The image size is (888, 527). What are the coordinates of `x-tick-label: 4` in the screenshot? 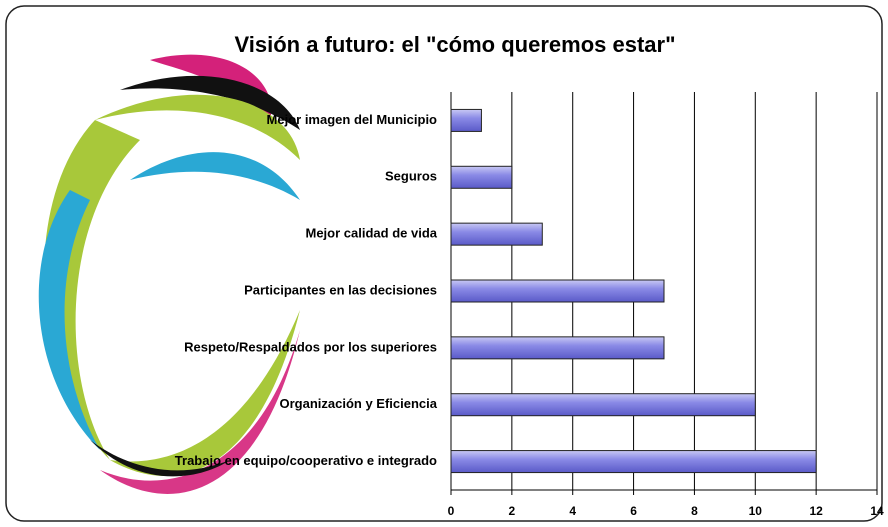 It's located at (572, 511).